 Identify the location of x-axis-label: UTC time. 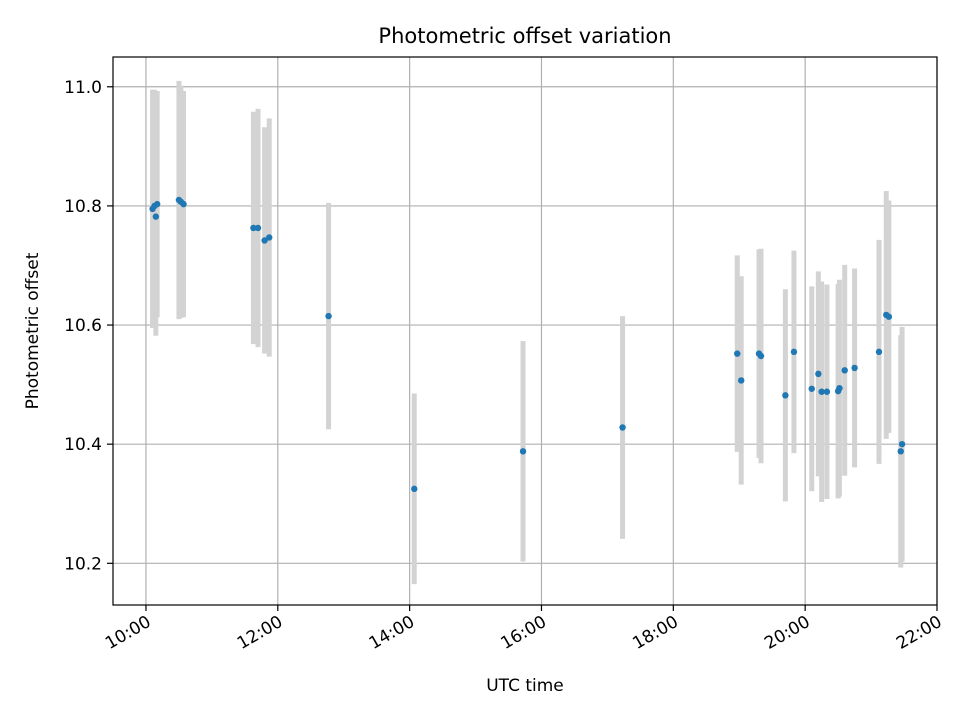
(525, 686).